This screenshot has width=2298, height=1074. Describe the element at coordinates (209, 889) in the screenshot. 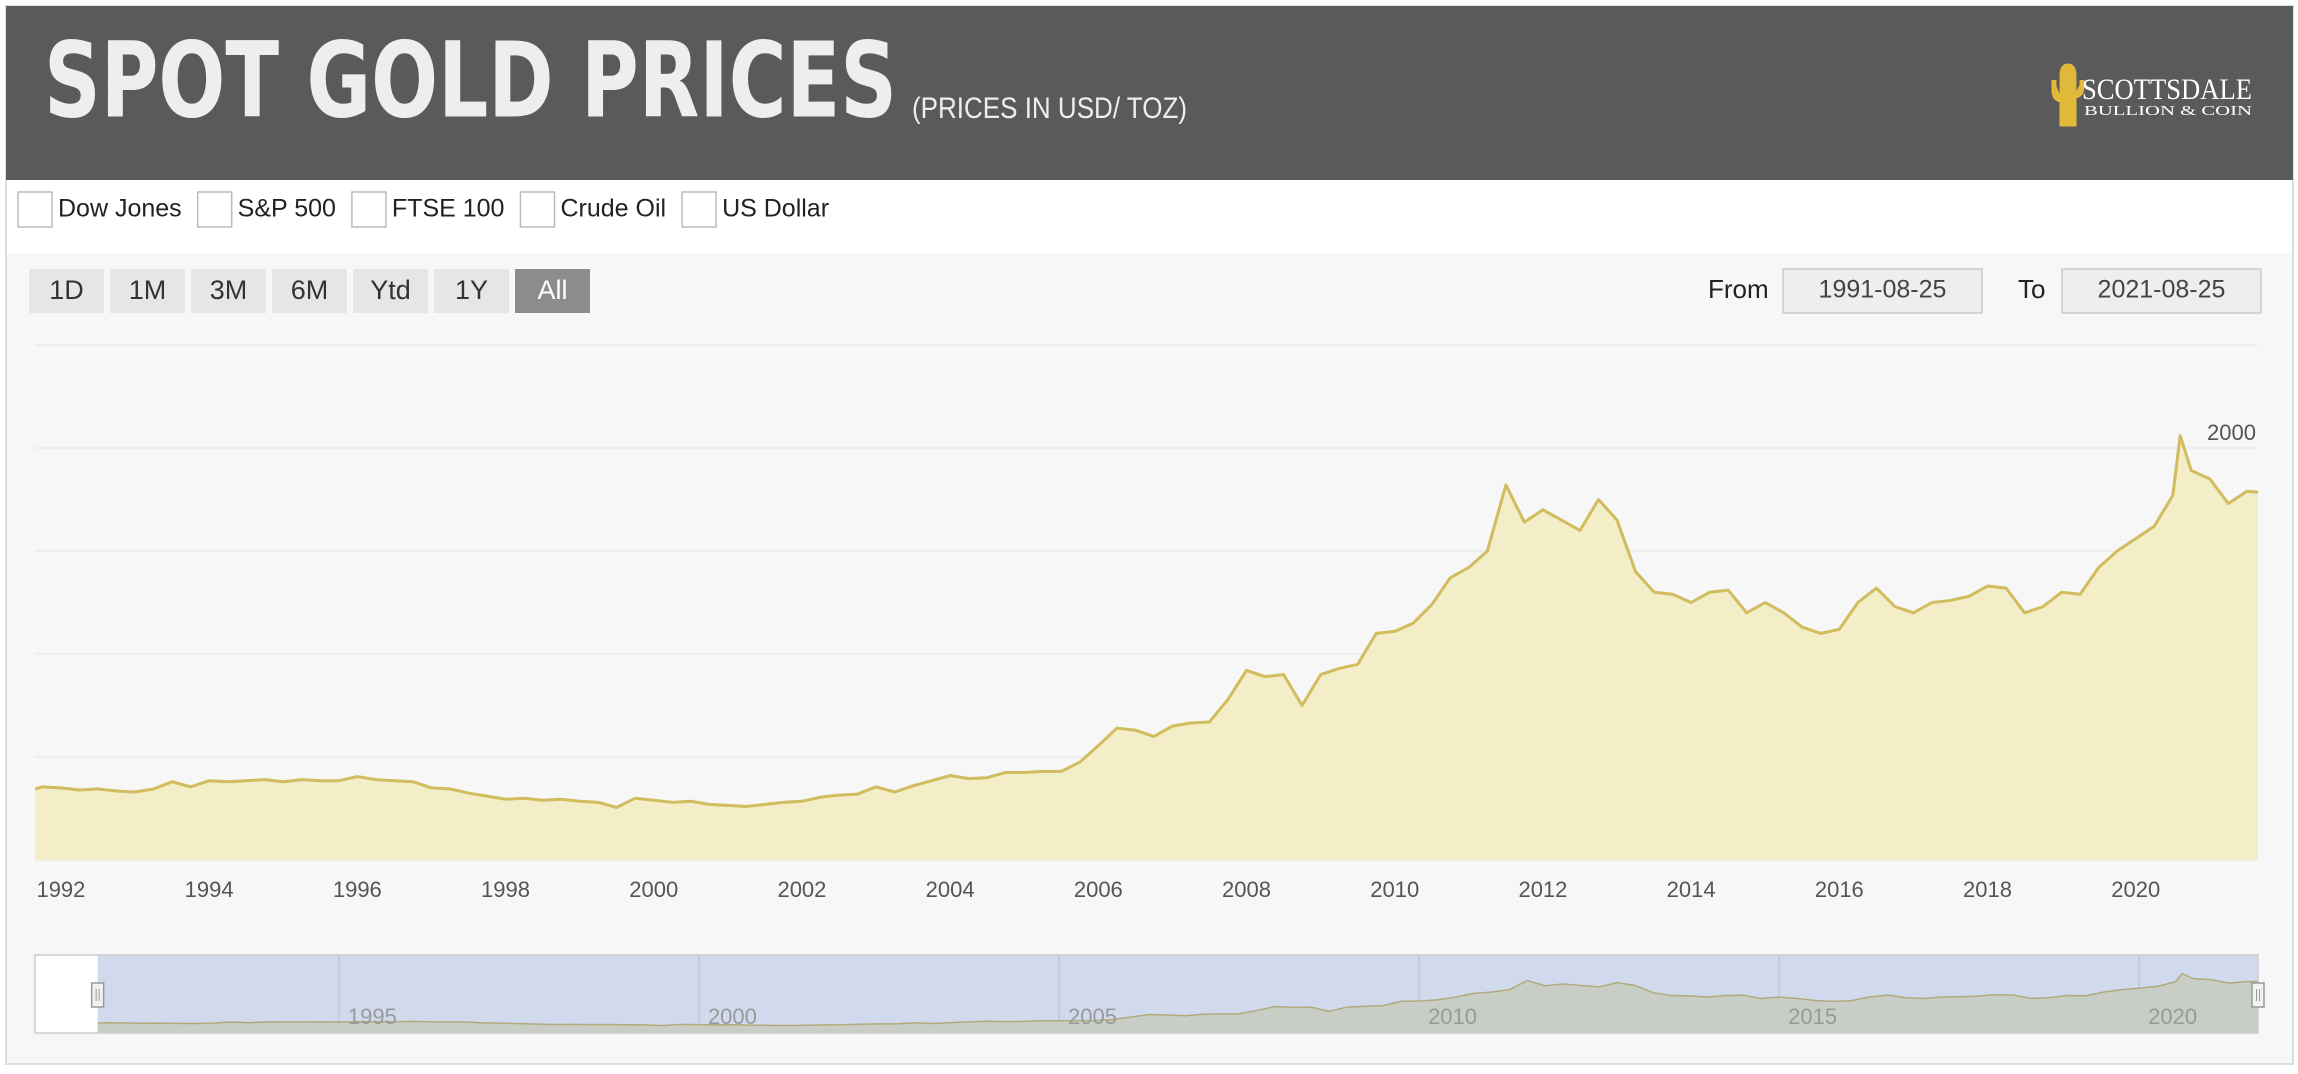

I see `x-tick-label: 1994` at that location.